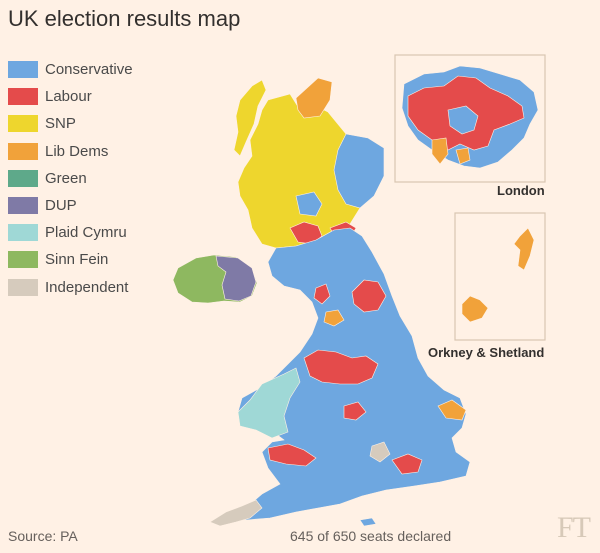 The width and height of the screenshot is (600, 553). I want to click on legend-swatch-labour, so click(23, 97).